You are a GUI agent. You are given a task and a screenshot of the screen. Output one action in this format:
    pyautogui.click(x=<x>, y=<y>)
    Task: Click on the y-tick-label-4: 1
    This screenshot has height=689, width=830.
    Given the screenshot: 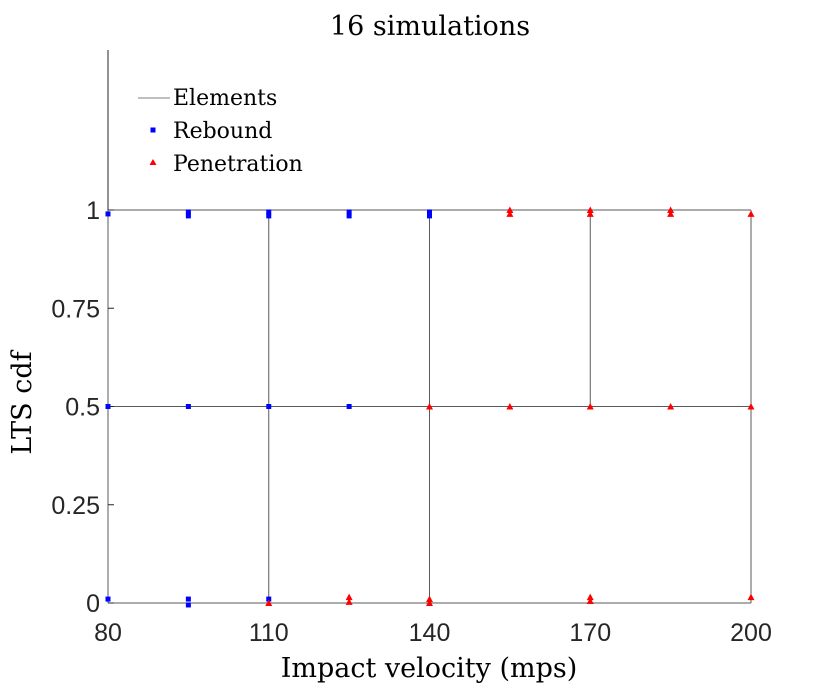 What is the action you would take?
    pyautogui.click(x=93, y=211)
    